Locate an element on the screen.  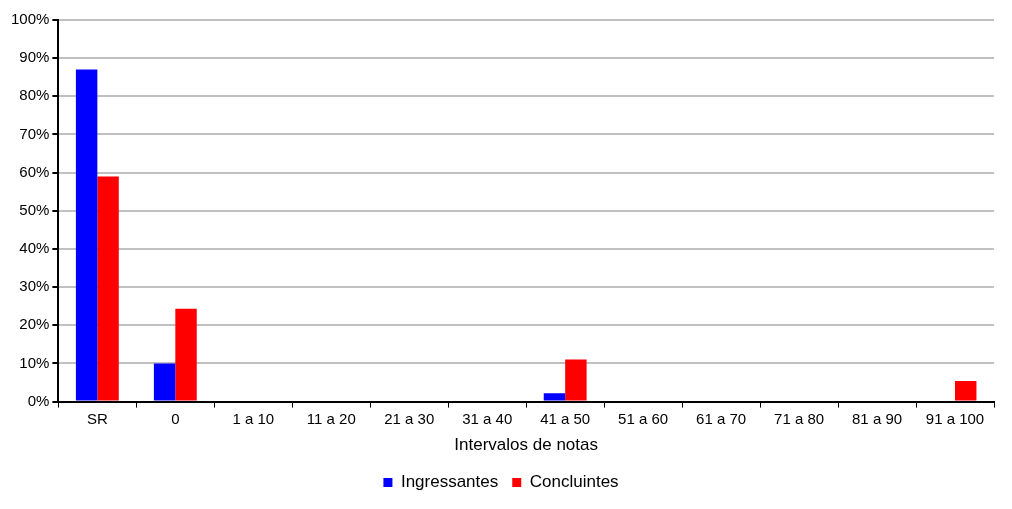
legend-label: Concluintes is located at coordinates (574, 482).